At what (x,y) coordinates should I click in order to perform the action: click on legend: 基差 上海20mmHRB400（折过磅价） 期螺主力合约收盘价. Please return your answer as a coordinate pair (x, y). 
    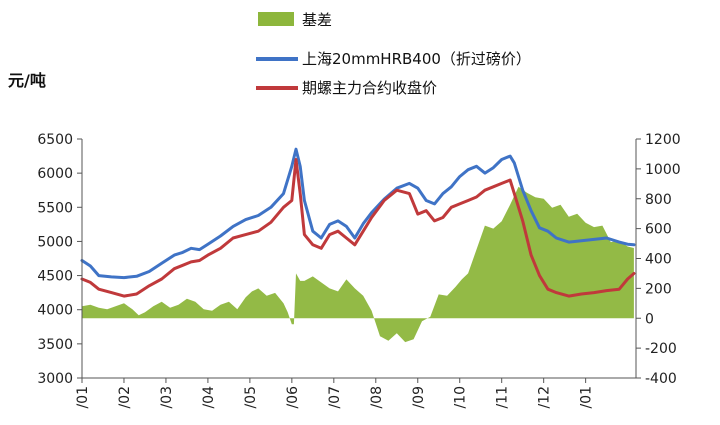
    Looking at the image, I should click on (393, 54).